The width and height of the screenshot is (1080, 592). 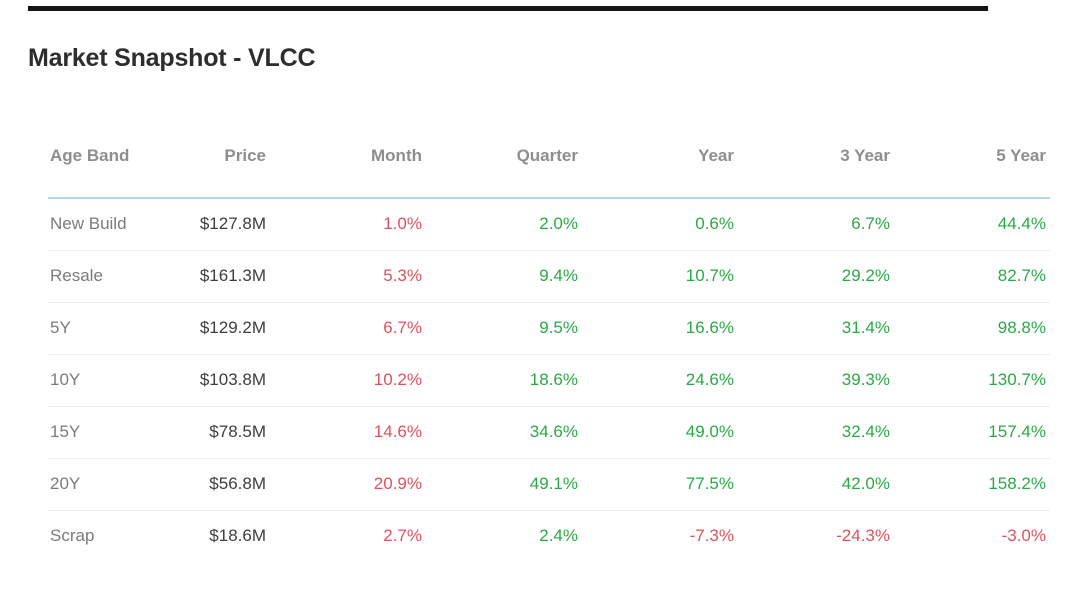 What do you see at coordinates (504, 379) in the screenshot?
I see `change-quarter-cell: 18.6%` at bounding box center [504, 379].